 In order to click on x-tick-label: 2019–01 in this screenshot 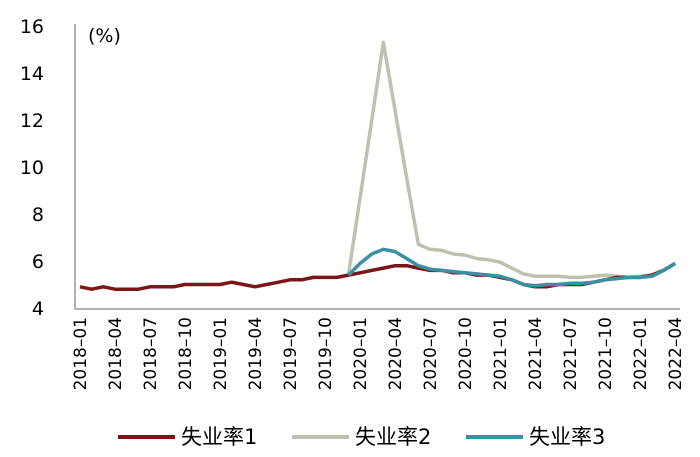, I will do `click(221, 353)`.